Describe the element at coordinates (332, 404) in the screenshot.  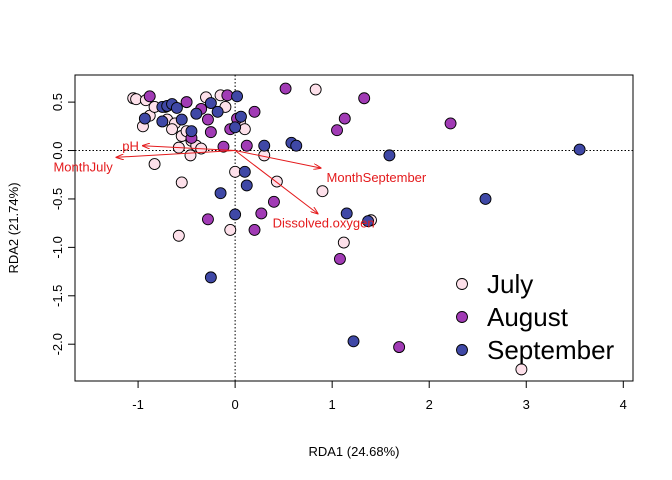
I see `x-tick-label: 1` at that location.